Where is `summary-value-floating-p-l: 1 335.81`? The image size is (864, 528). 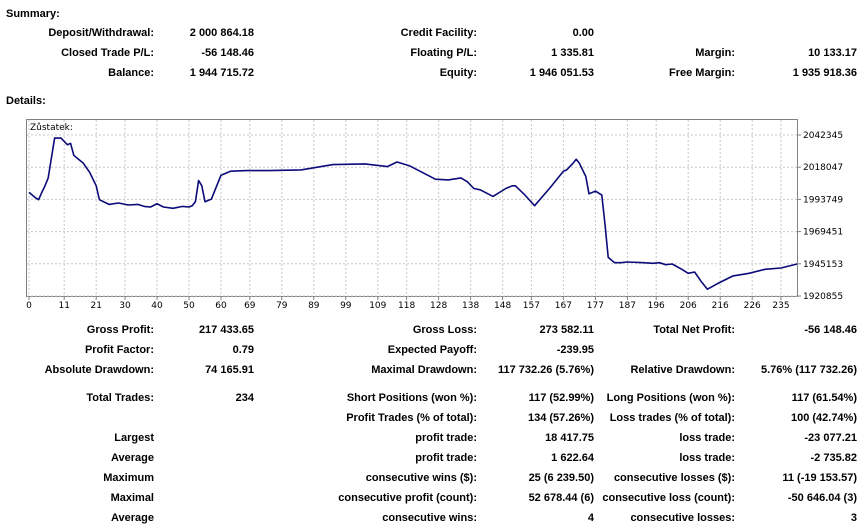
summary-value-floating-p-l: 1 335.81 is located at coordinates (572, 53).